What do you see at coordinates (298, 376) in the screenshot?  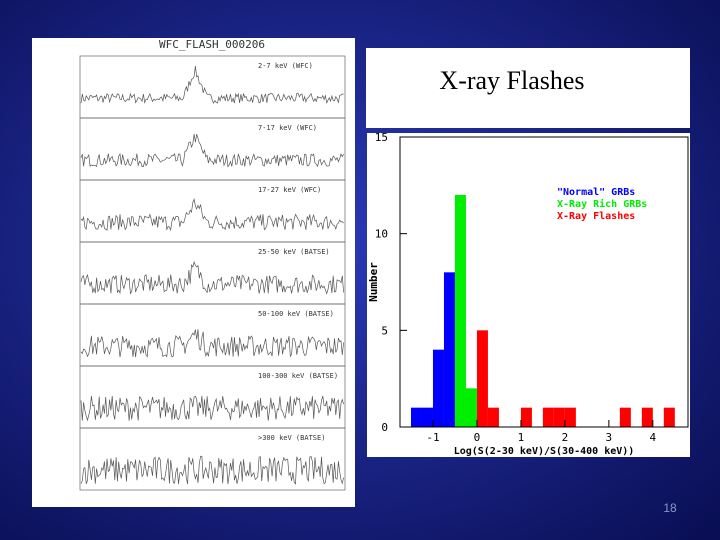 I see `panel-label: 100-300 keV (BATSE)` at bounding box center [298, 376].